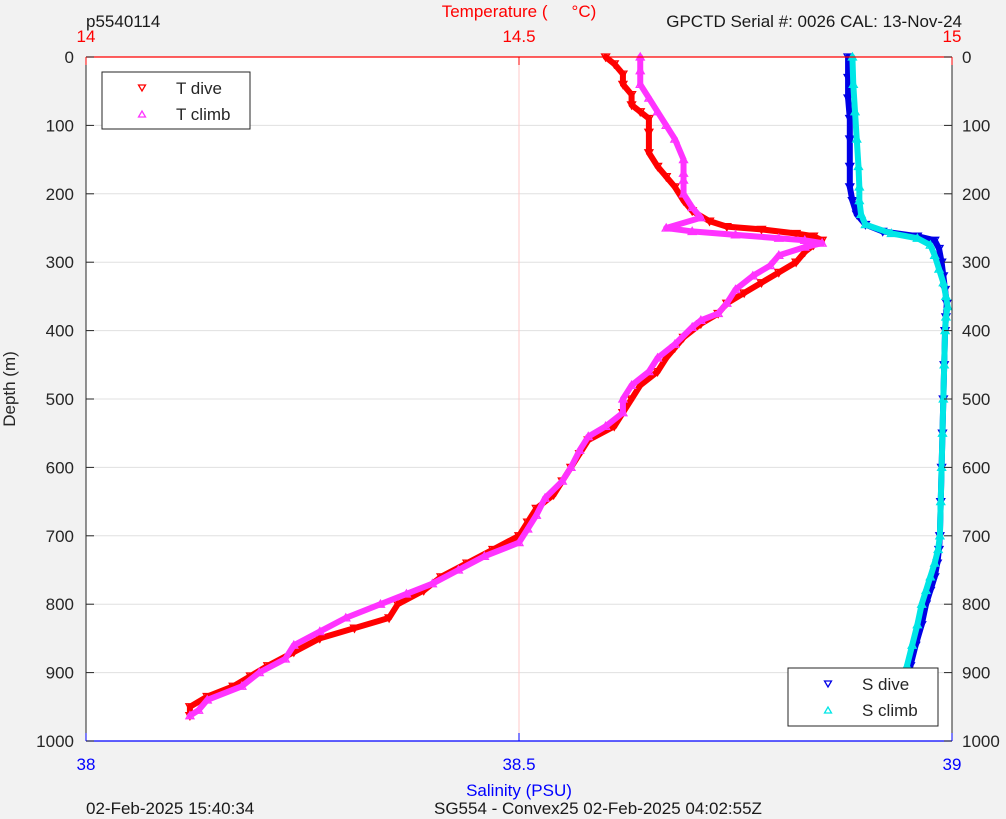  Describe the element at coordinates (976, 194) in the screenshot. I see `right-tick-label: 200` at that location.